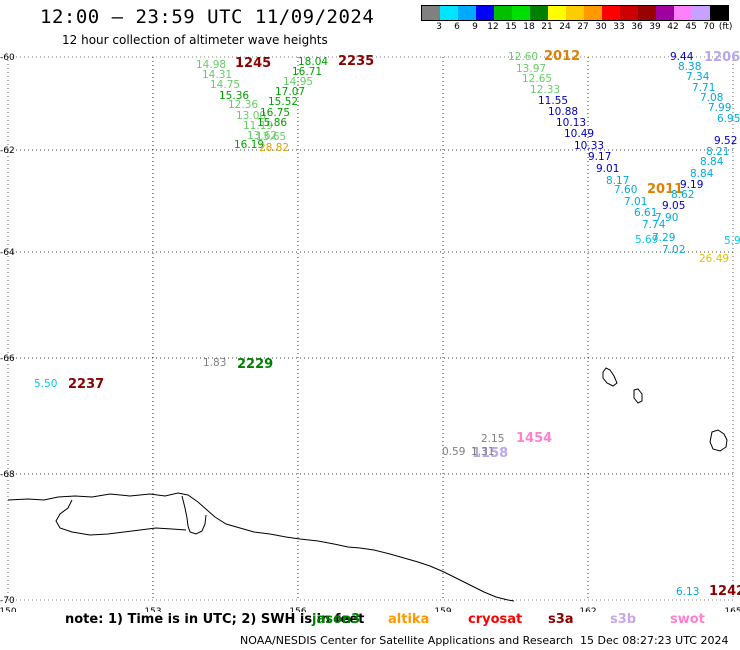  What do you see at coordinates (271, 137) in the screenshot?
I see `wave-height-value: 13.65` at bounding box center [271, 137].